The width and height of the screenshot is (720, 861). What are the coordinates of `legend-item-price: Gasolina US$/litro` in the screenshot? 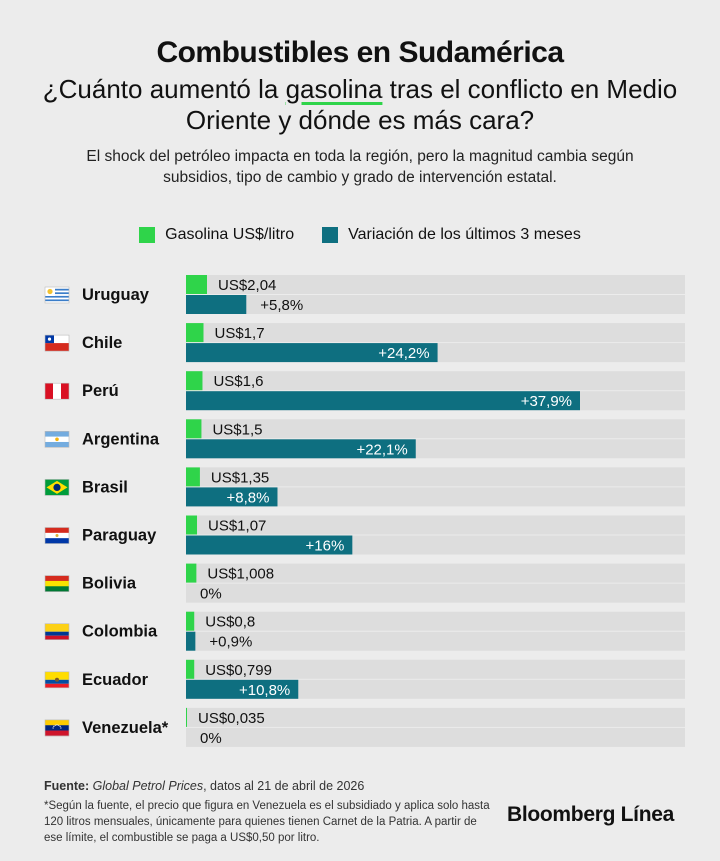 It's located at (216, 235).